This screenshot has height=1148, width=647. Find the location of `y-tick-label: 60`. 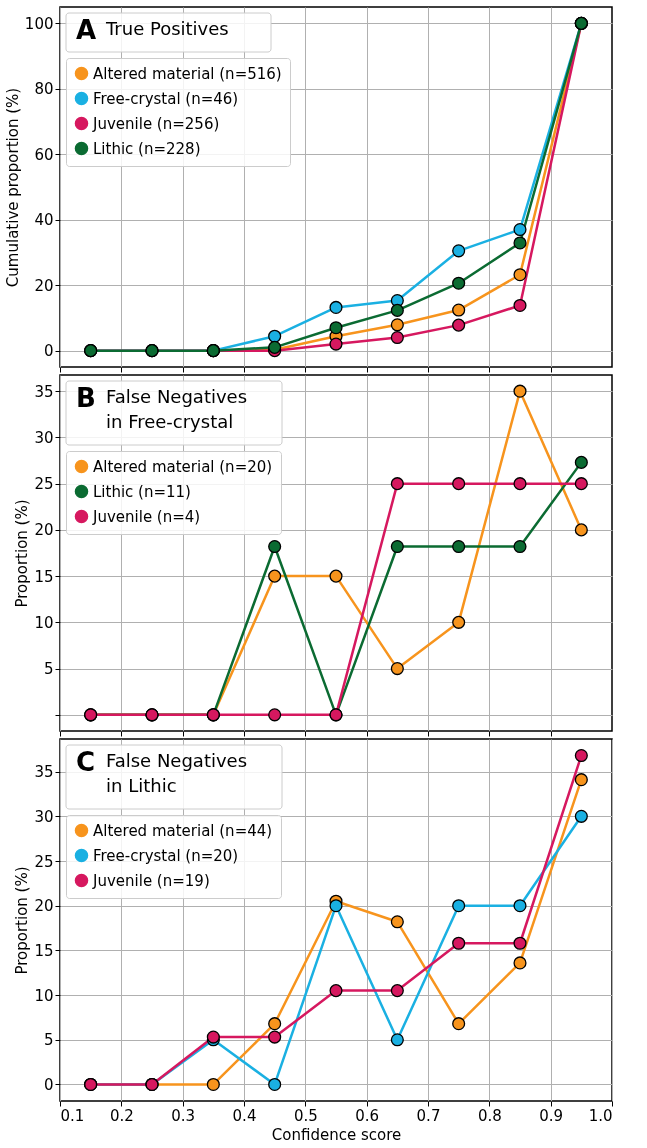

y-tick-label: 60 is located at coordinates (44, 154).